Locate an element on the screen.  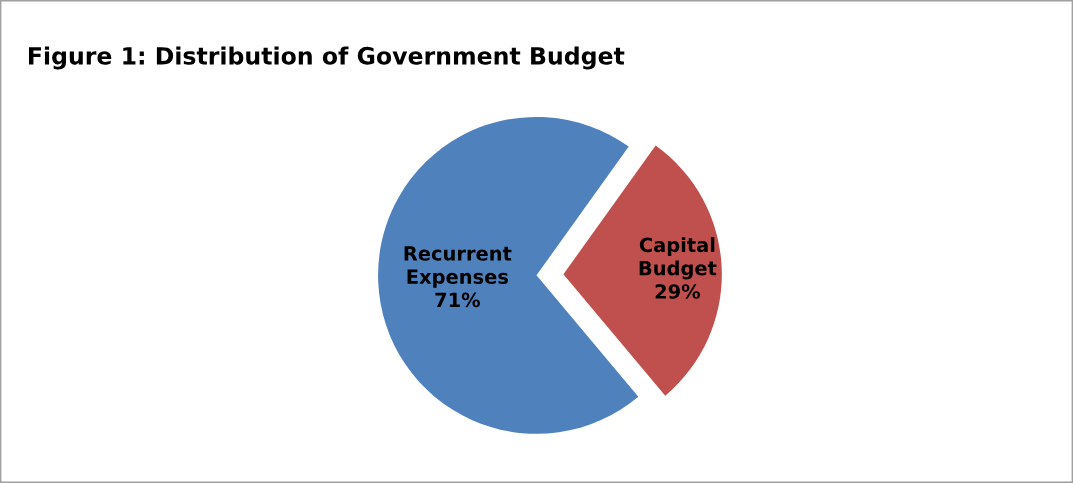
data-label: 29% is located at coordinates (678, 291).